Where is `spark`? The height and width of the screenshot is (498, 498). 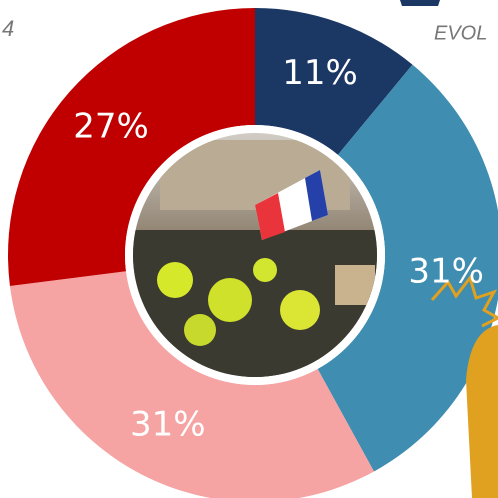 spark is located at coordinates (464, 301).